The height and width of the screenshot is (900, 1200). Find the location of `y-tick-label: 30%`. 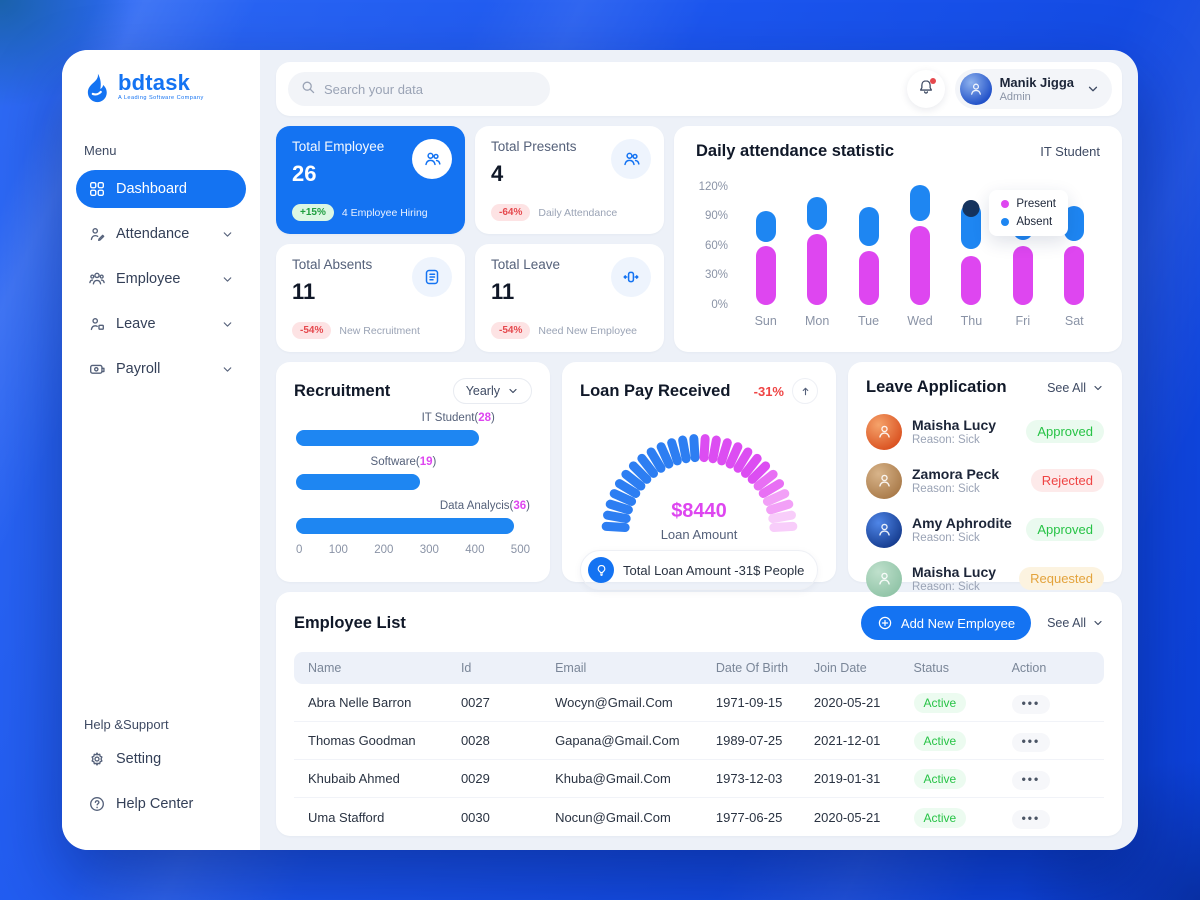

y-tick-label: 30% is located at coordinates (716, 275).